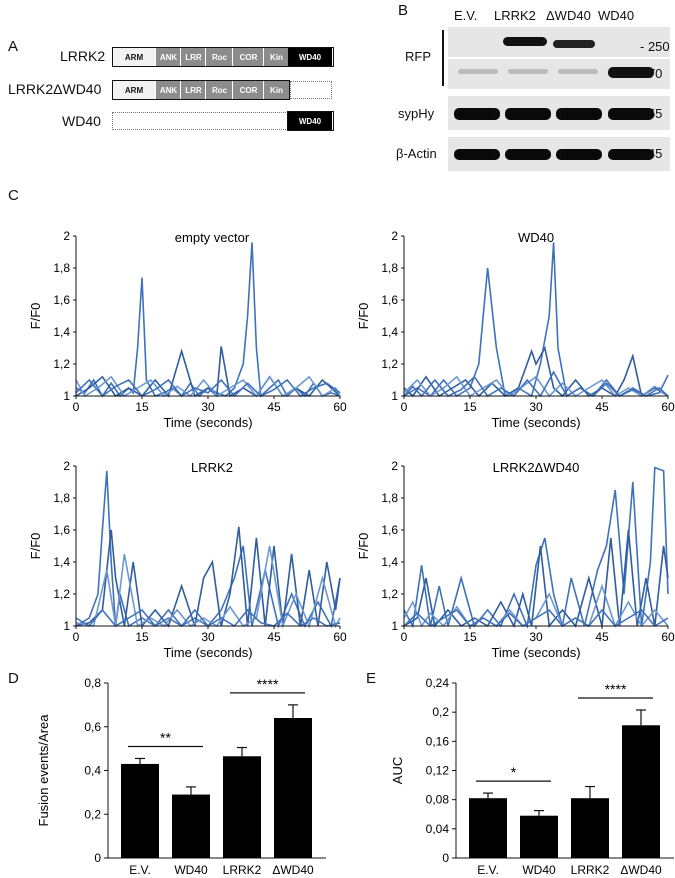 The width and height of the screenshot is (675, 878). What do you see at coordinates (92, 727) in the screenshot?
I see `y-tick-label: 0,6` at bounding box center [92, 727].